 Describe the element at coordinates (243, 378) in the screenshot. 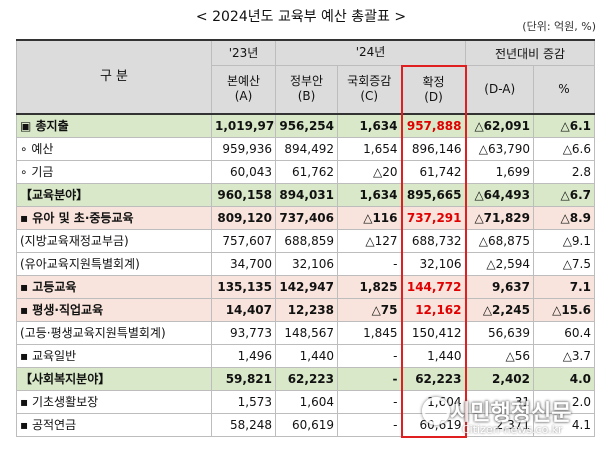

I see `cell-a: 59,821` at that location.